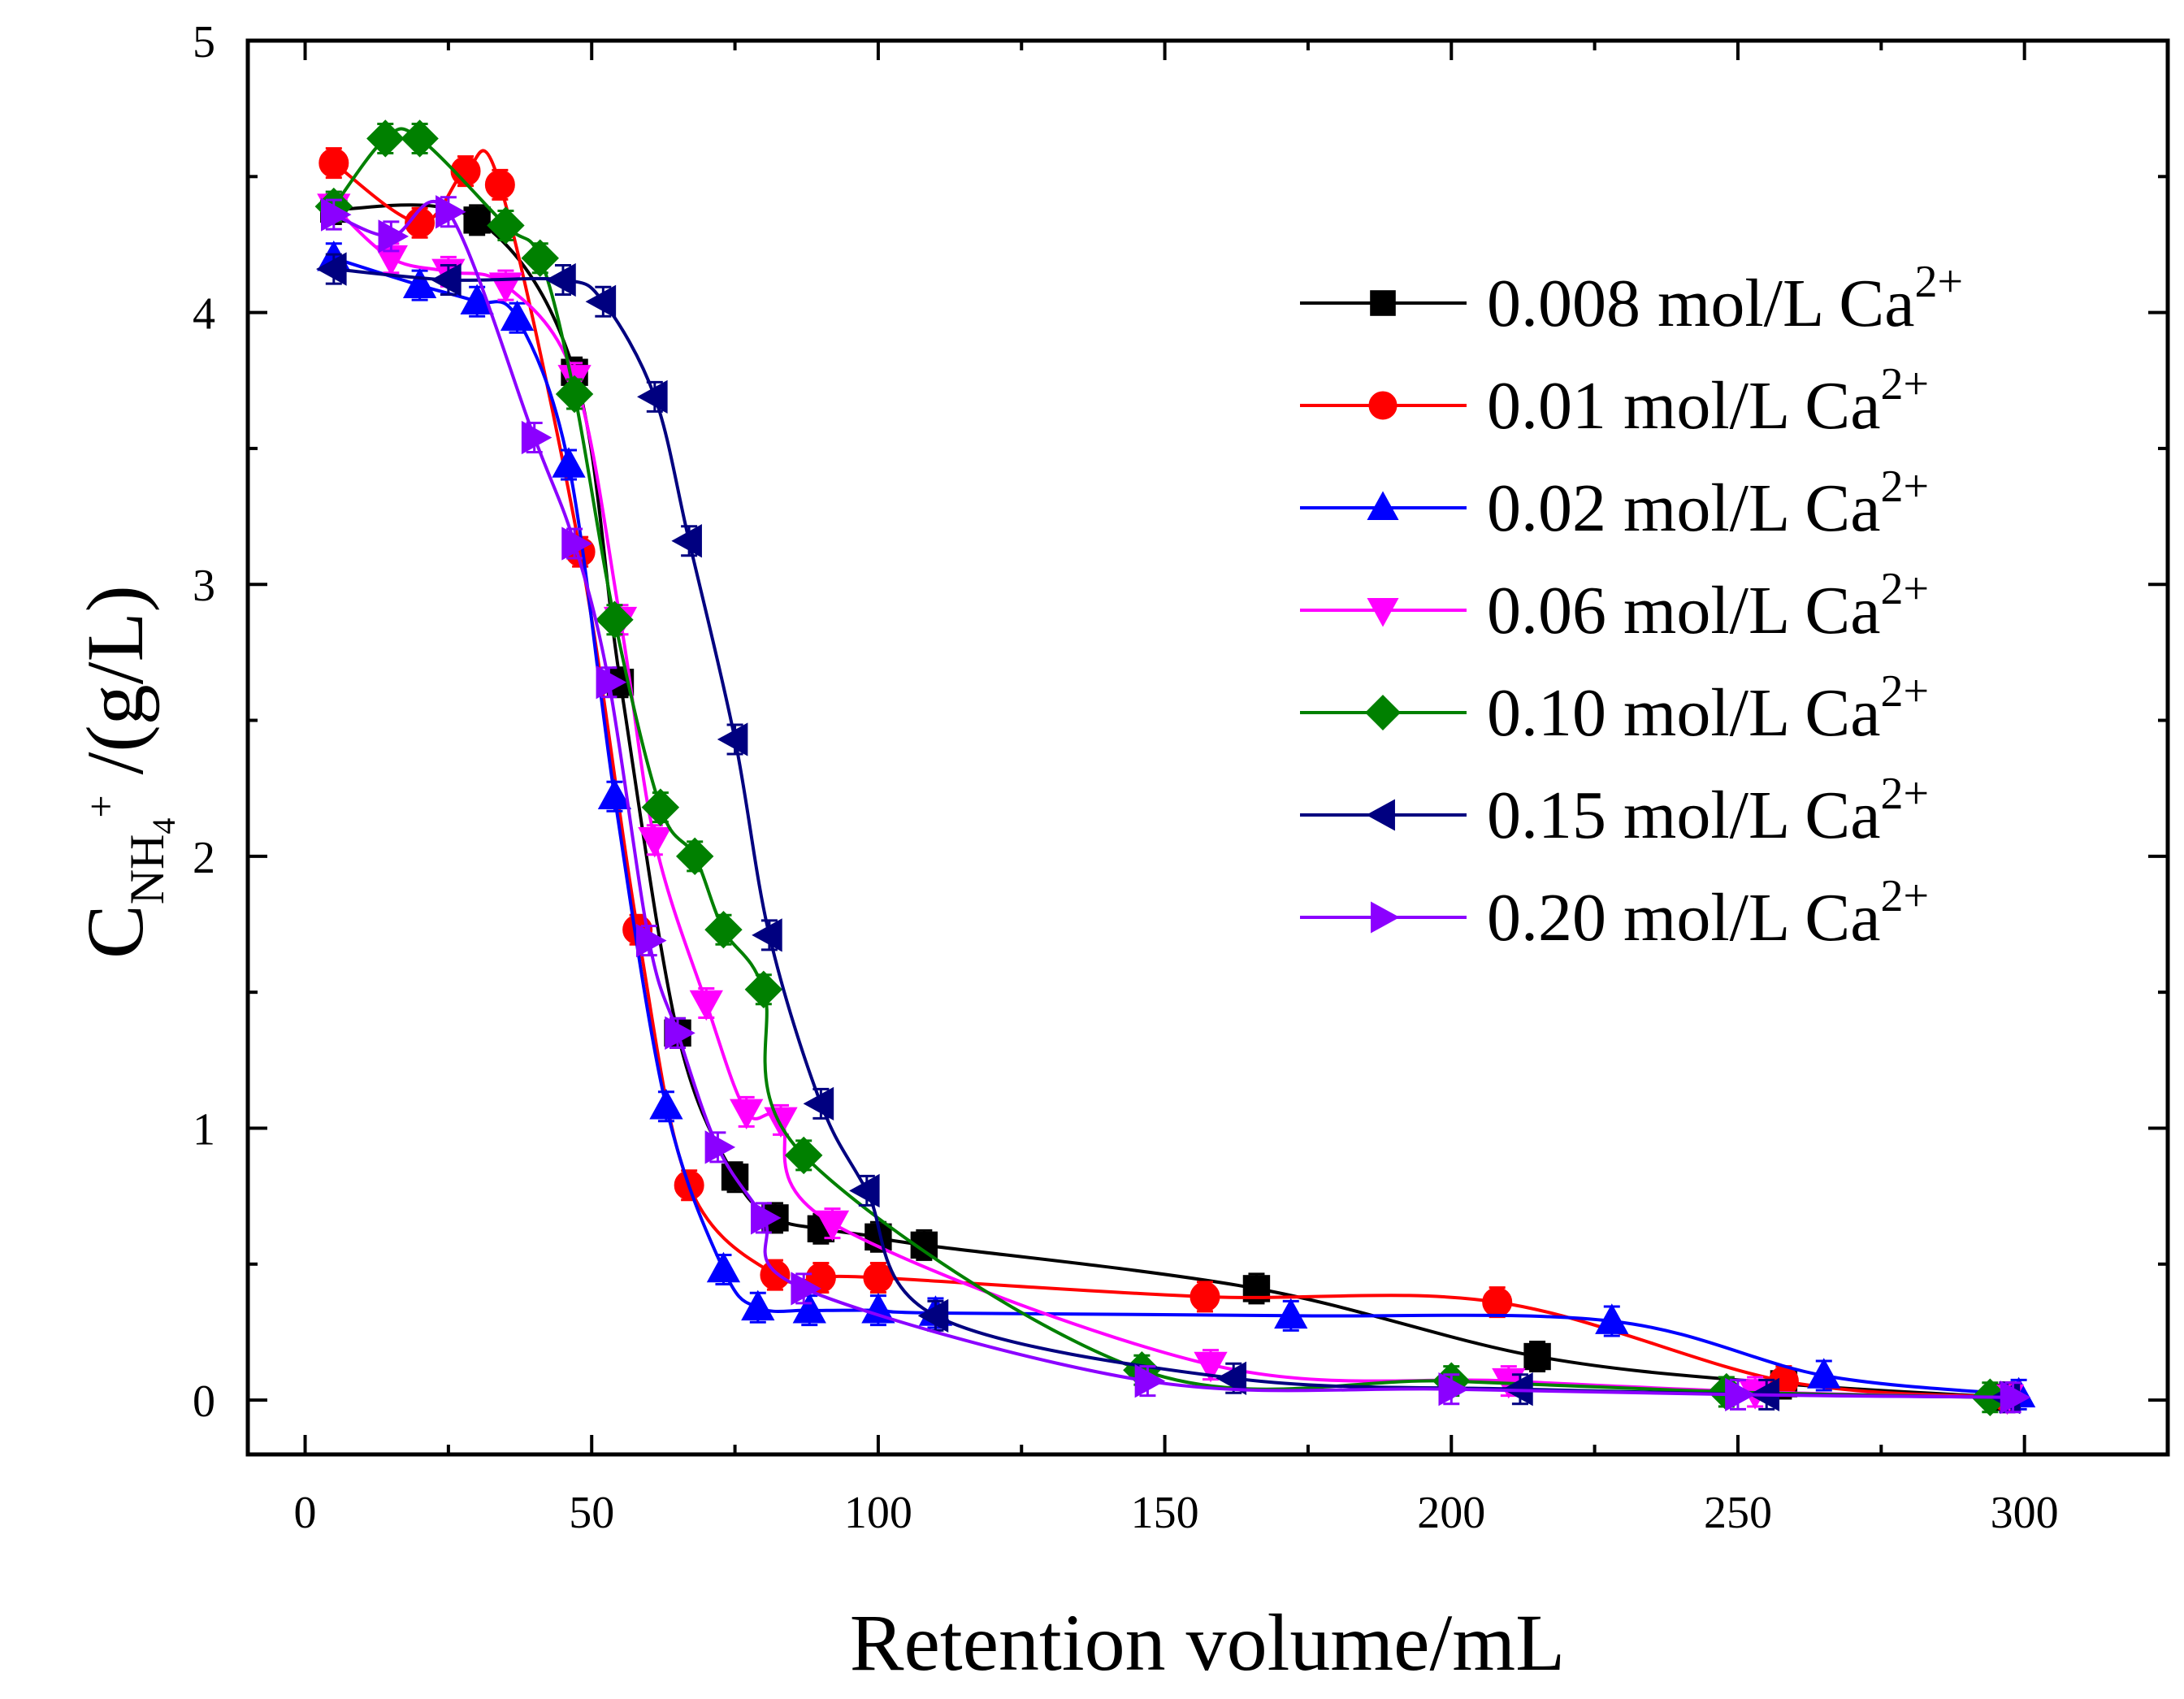 The image size is (2184, 1699). Describe the element at coordinates (101, 806) in the screenshot. I see `y-axis-title-sup: +` at that location.